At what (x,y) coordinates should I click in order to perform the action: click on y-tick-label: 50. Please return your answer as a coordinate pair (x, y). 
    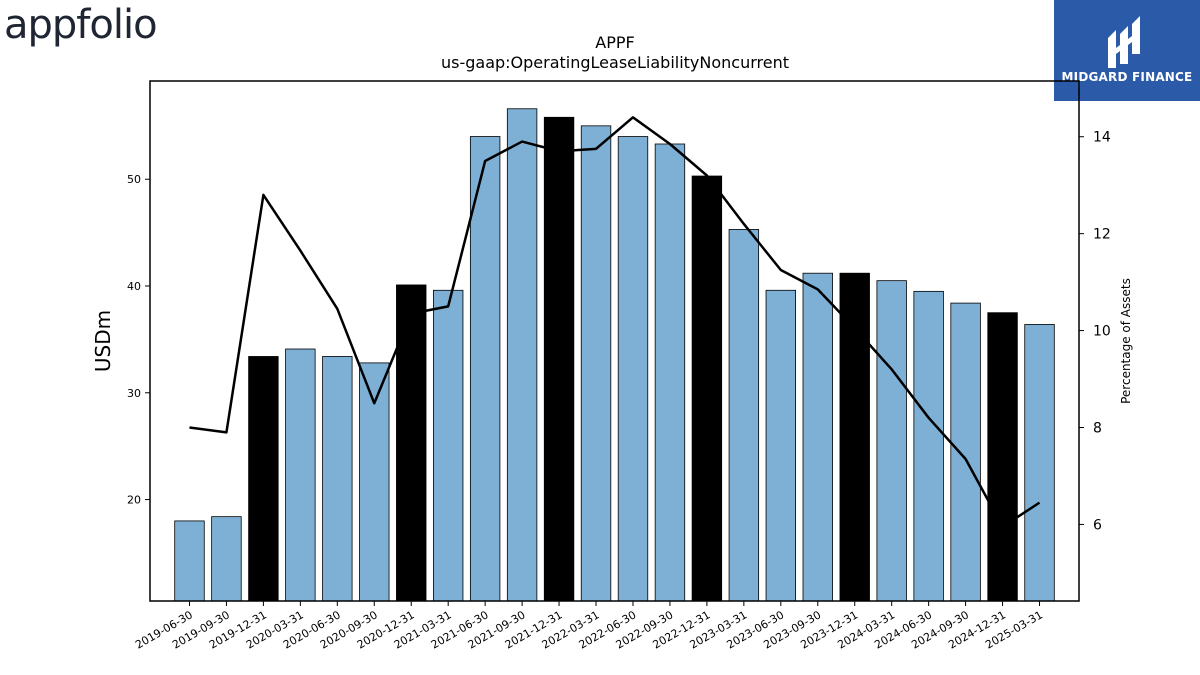
    Looking at the image, I should click on (134, 179).